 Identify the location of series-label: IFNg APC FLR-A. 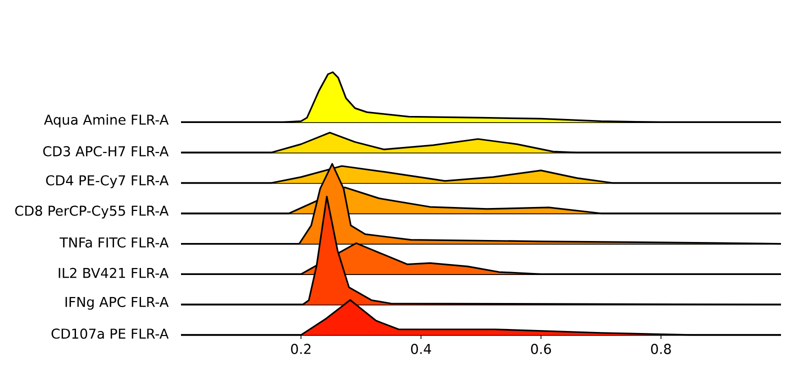
(117, 303).